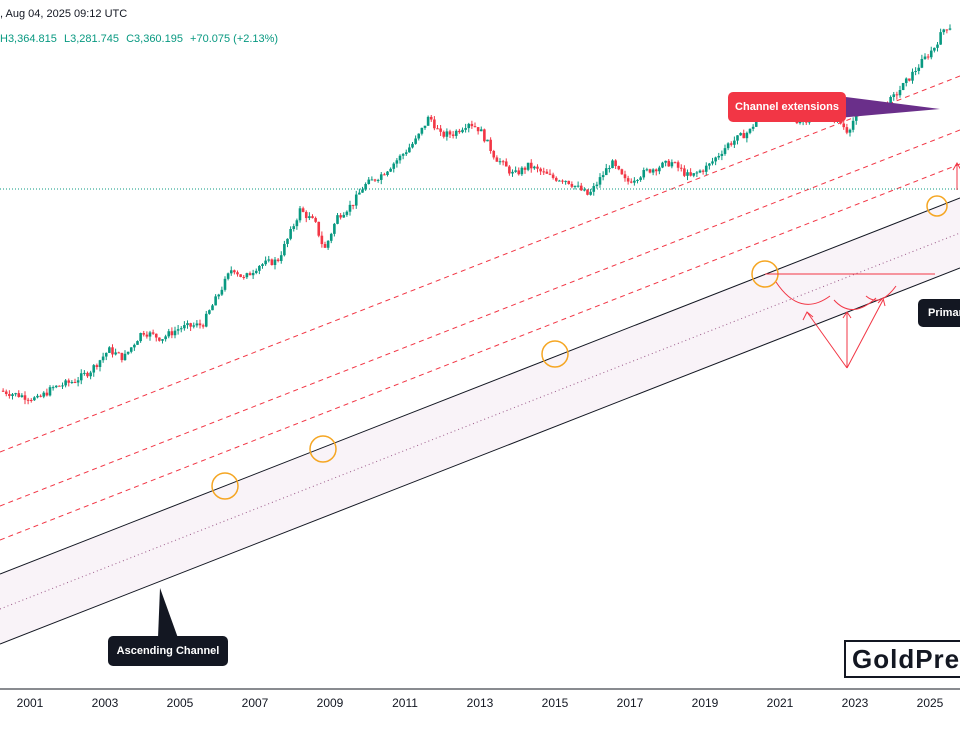 This screenshot has width=960, height=750. Describe the element at coordinates (555, 703) in the screenshot. I see `x-tick-label: 2015` at that location.